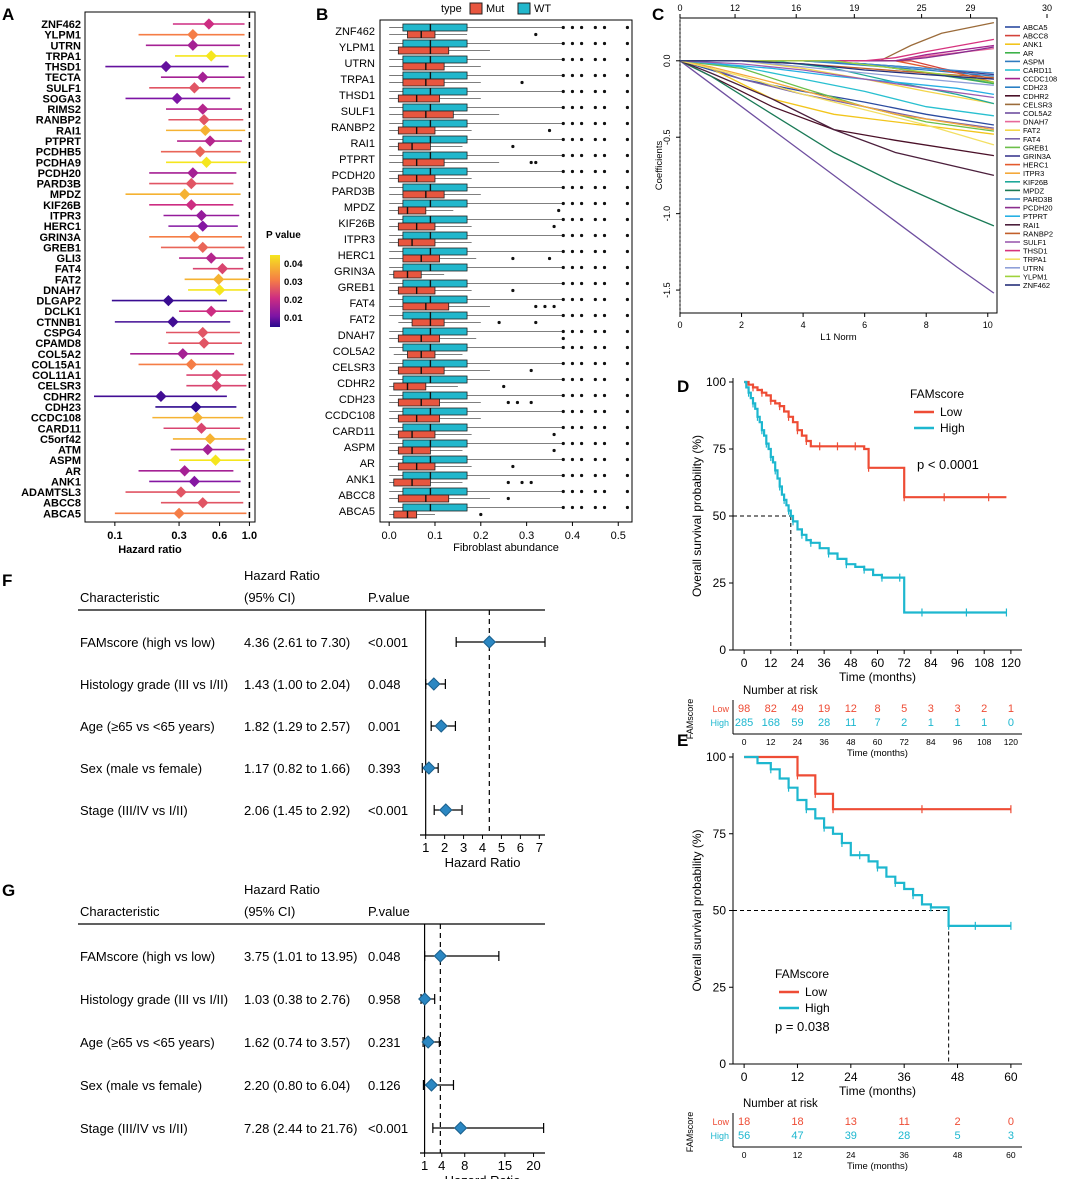  What do you see at coordinates (667, 61) in the screenshot?
I see `c-y-tick-label: 0.0` at bounding box center [667, 61].